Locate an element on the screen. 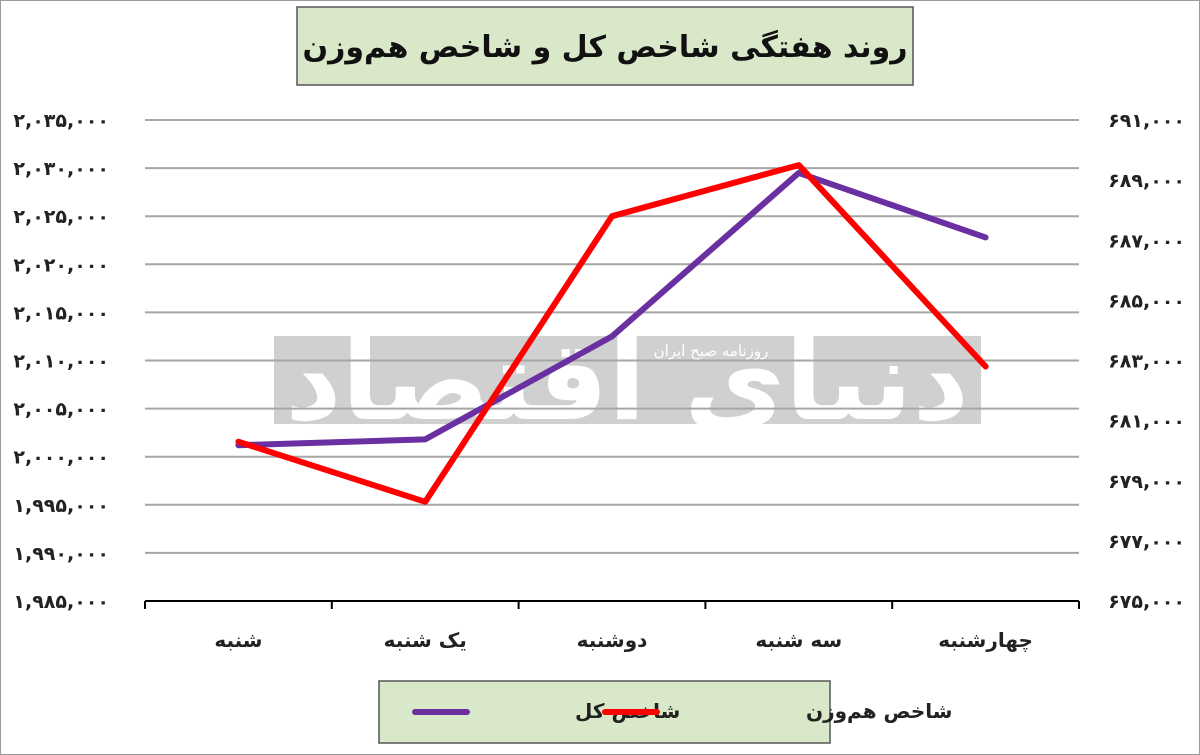 This screenshot has height=755, width=1200. left-axis-tick-label: ۲,۰۱۰,۰۰۰ is located at coordinates (61, 362).